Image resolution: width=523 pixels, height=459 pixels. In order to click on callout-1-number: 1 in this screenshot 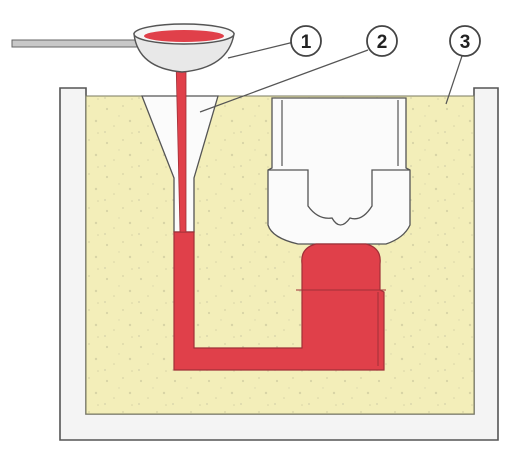, I will do `click(306, 42)`.